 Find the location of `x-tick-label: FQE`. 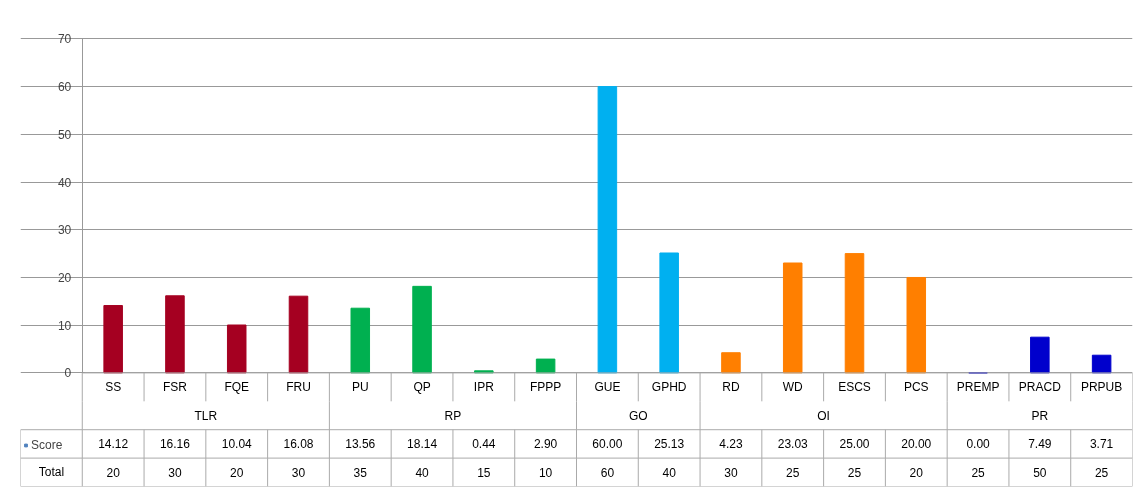

x-tick-label: FQE is located at coordinates (237, 387).